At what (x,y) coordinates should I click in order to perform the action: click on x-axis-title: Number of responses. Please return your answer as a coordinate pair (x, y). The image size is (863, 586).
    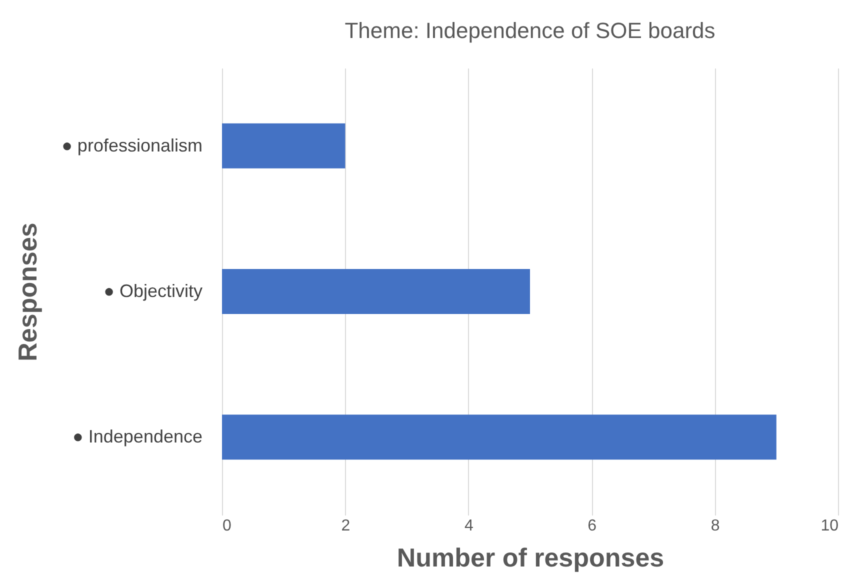
    Looking at the image, I should click on (530, 557).